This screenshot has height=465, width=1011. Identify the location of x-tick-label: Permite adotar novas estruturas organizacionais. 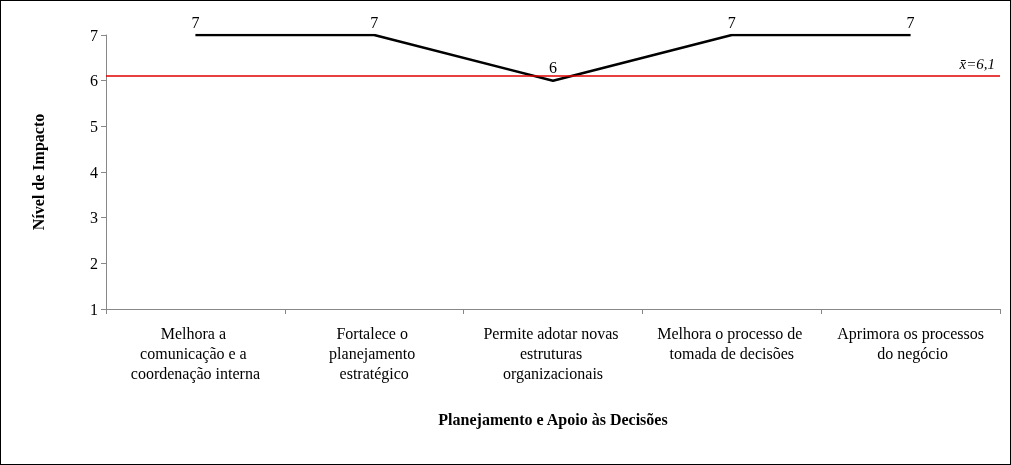
(553, 353).